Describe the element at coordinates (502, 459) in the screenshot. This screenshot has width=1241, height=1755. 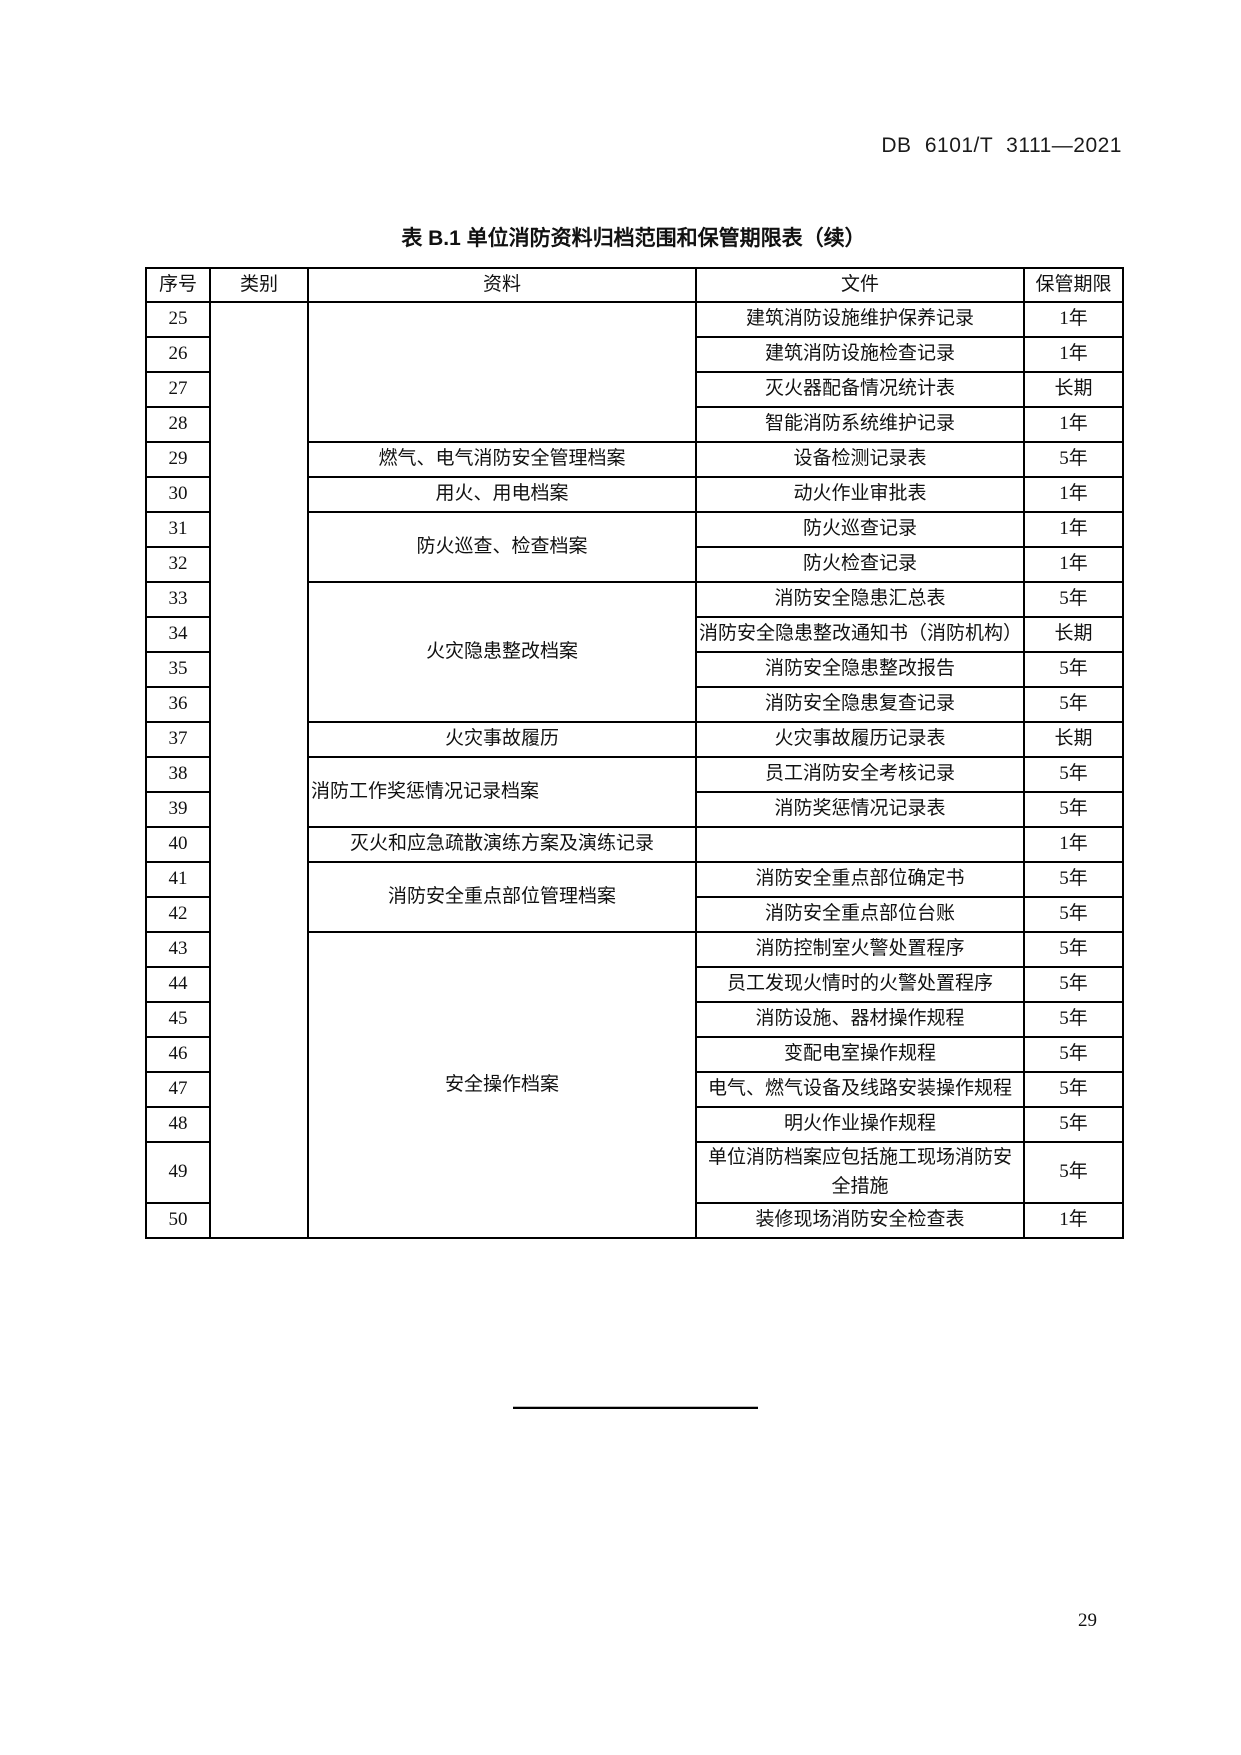
I see `material-cell: 燃气、电气消防安全管理档案` at that location.